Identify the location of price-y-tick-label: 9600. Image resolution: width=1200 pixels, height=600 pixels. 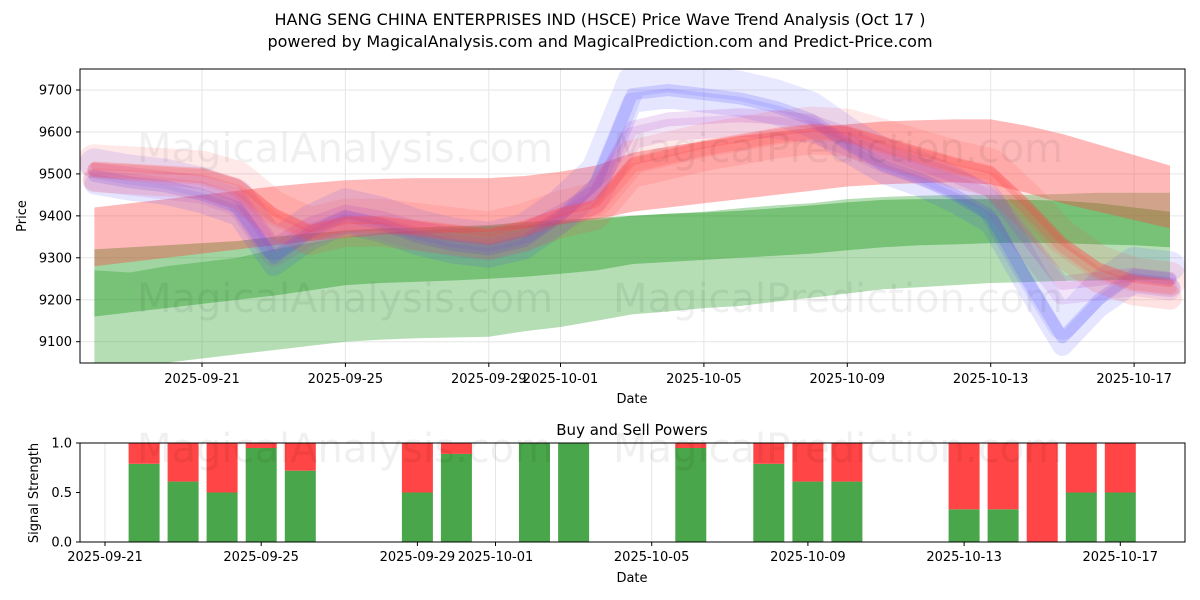
(55, 132).